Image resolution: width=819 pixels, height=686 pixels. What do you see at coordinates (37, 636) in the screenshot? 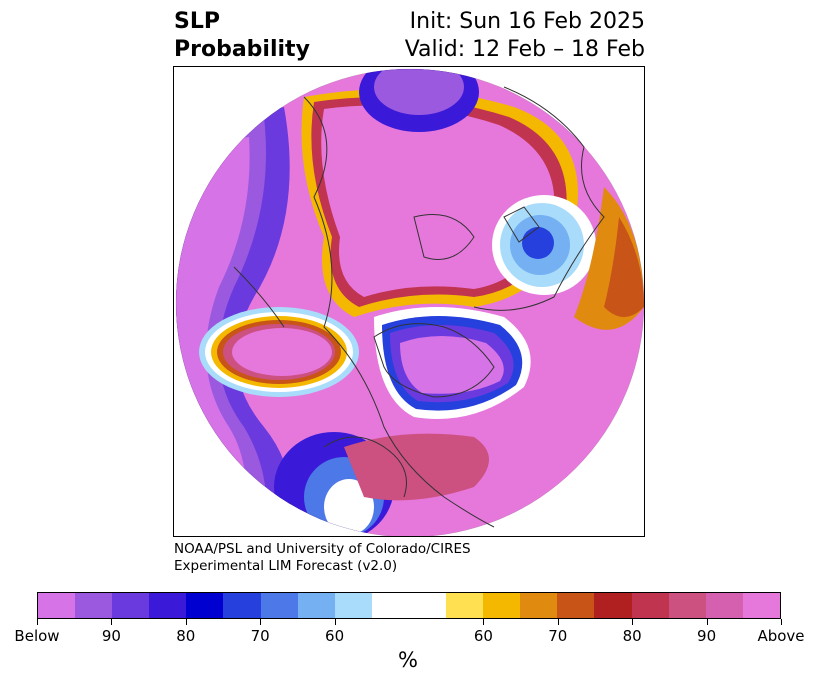
I see `colorbar-tick-label: Below` at bounding box center [37, 636].